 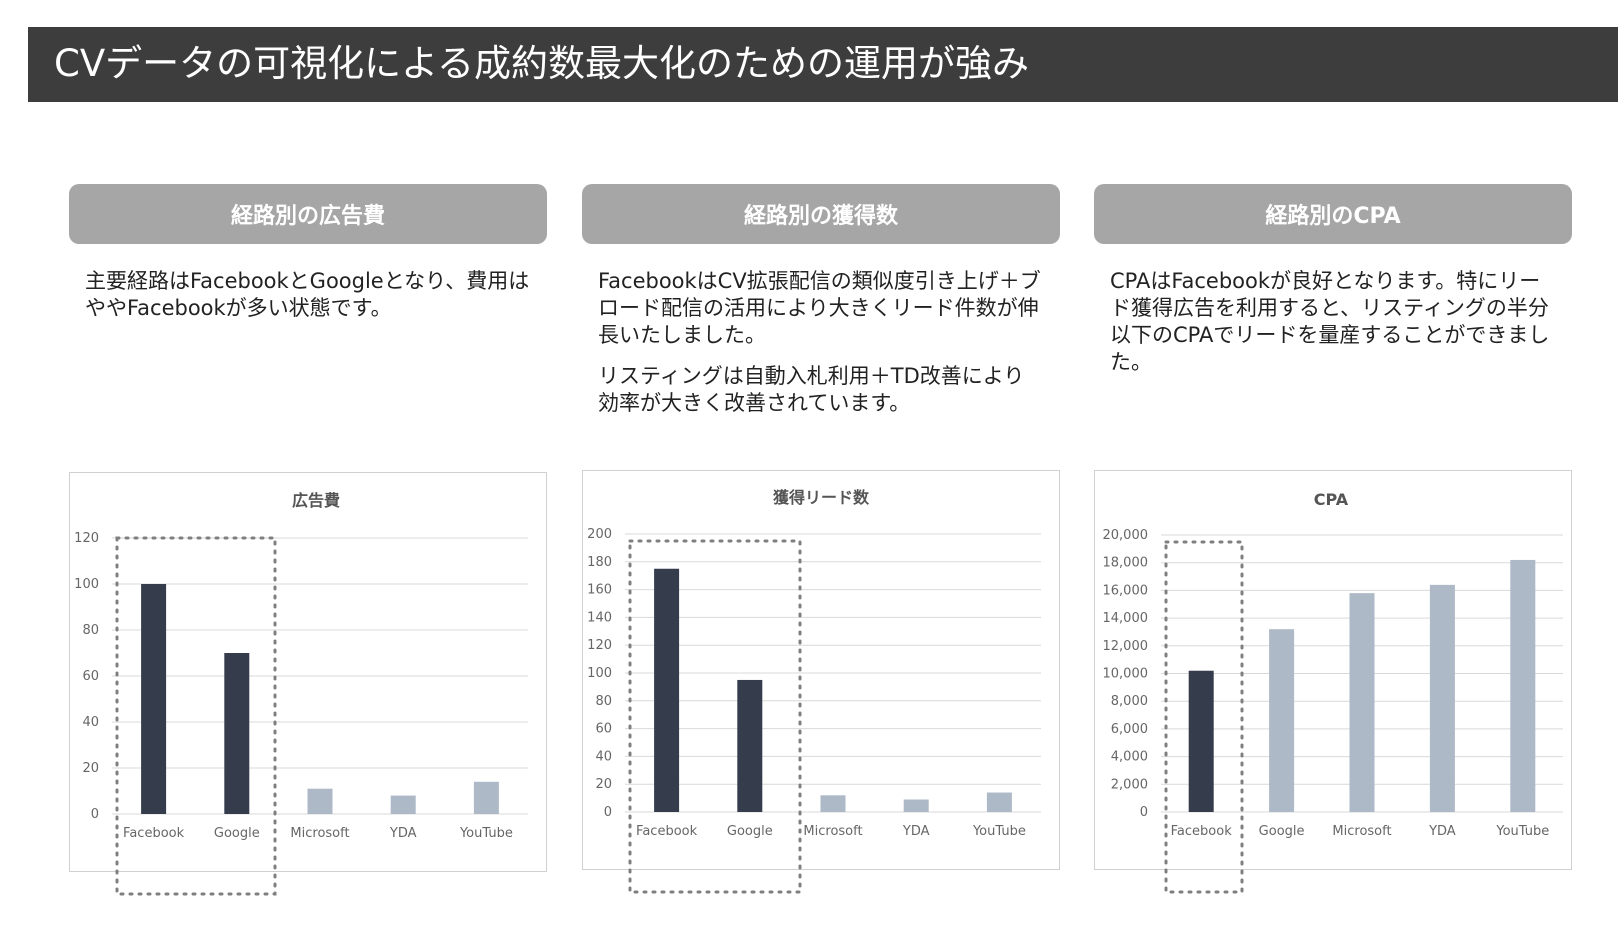 I want to click on page-title: CVデータの可視化による成約数最大化のための運用が強み, so click(x=542, y=63).